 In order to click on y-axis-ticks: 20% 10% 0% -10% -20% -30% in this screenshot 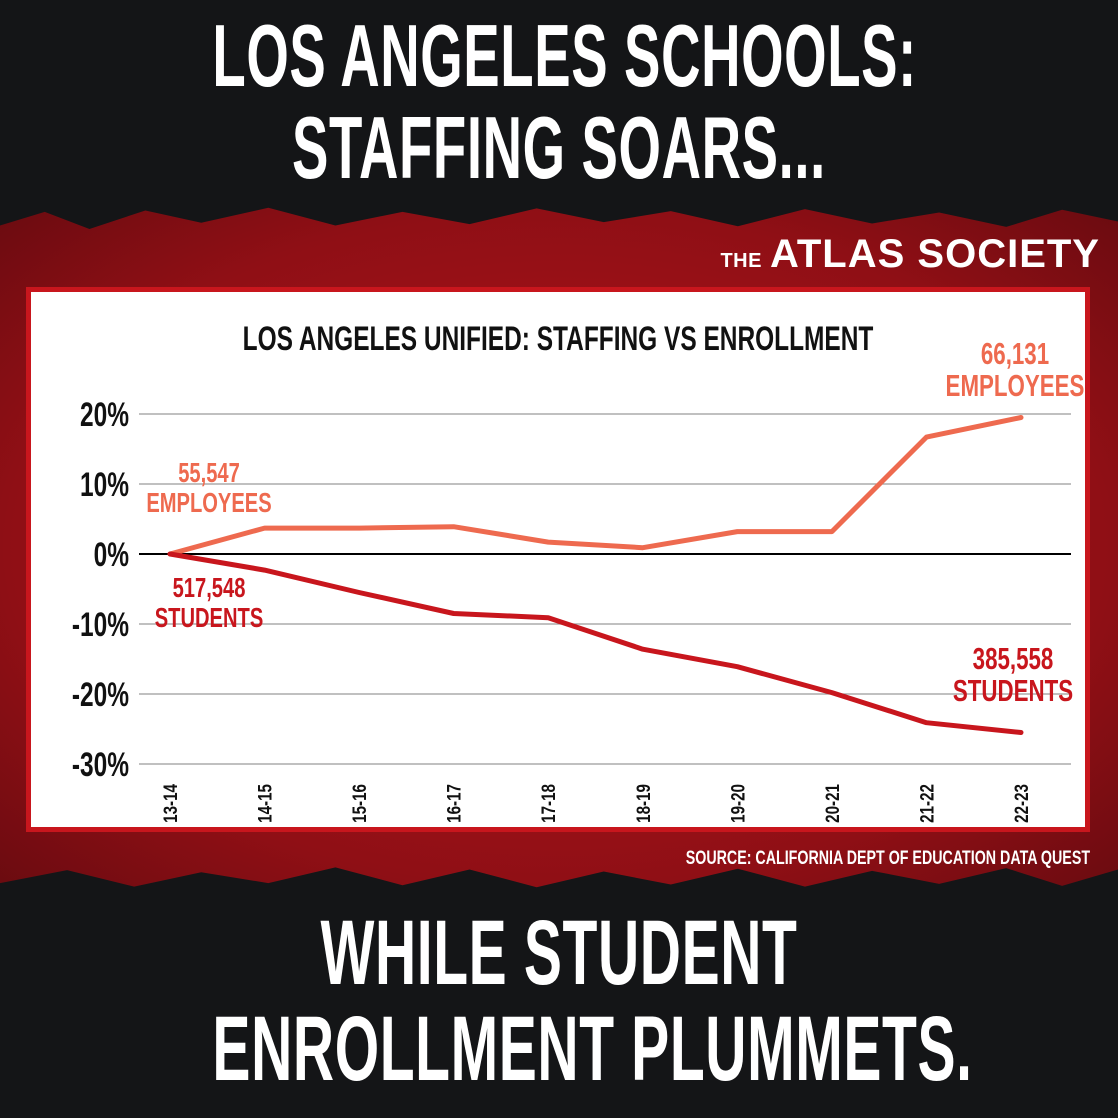, I will do `click(100, 590)`.